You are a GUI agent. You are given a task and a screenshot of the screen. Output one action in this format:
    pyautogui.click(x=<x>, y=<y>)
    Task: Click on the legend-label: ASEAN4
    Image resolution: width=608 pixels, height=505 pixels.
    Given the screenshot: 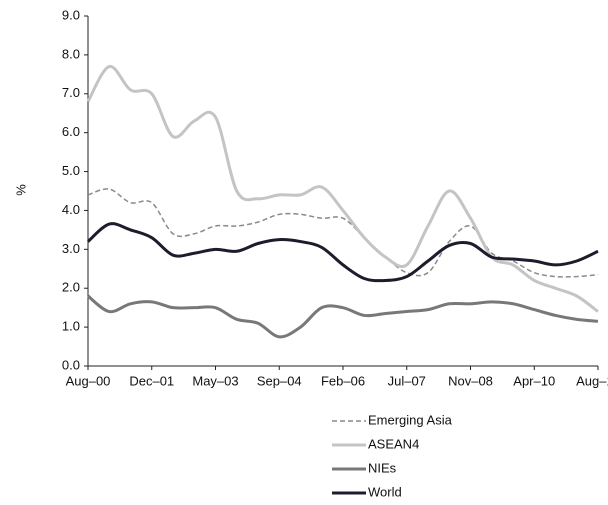 What is the action you would take?
    pyautogui.click(x=393, y=443)
    